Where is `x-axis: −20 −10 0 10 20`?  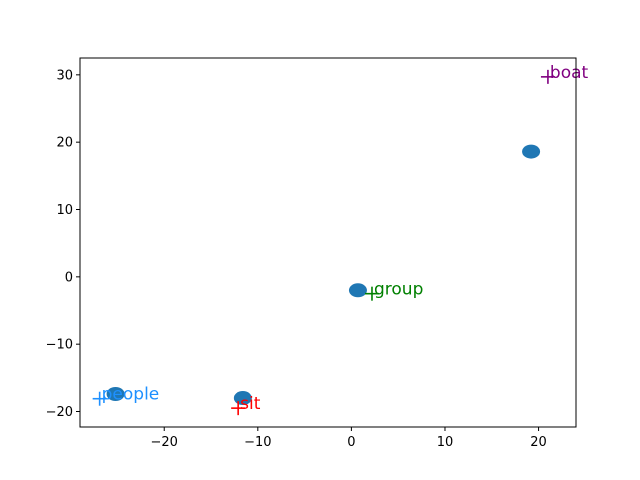 x-axis: −20 −10 0 10 20 is located at coordinates (349, 438).